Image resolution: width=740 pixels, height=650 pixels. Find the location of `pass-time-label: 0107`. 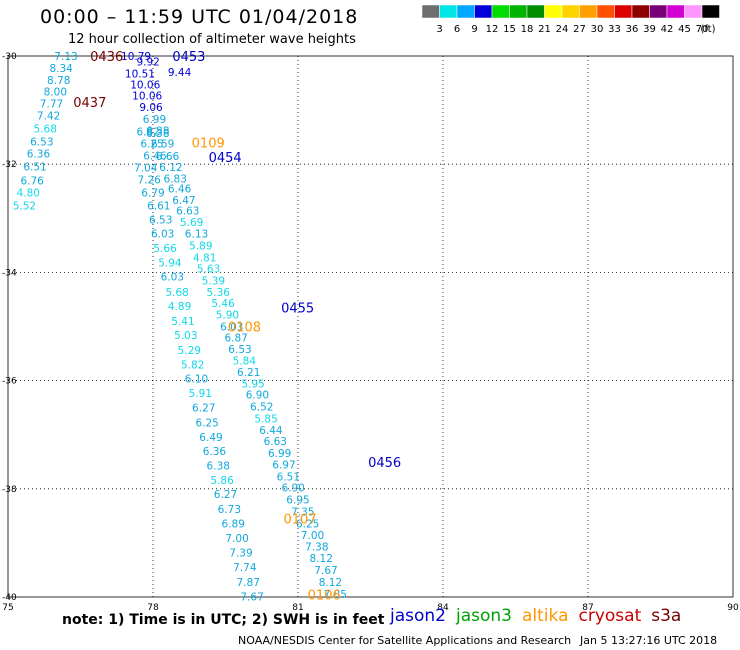

pass-time-label: 0107 is located at coordinates (300, 520).